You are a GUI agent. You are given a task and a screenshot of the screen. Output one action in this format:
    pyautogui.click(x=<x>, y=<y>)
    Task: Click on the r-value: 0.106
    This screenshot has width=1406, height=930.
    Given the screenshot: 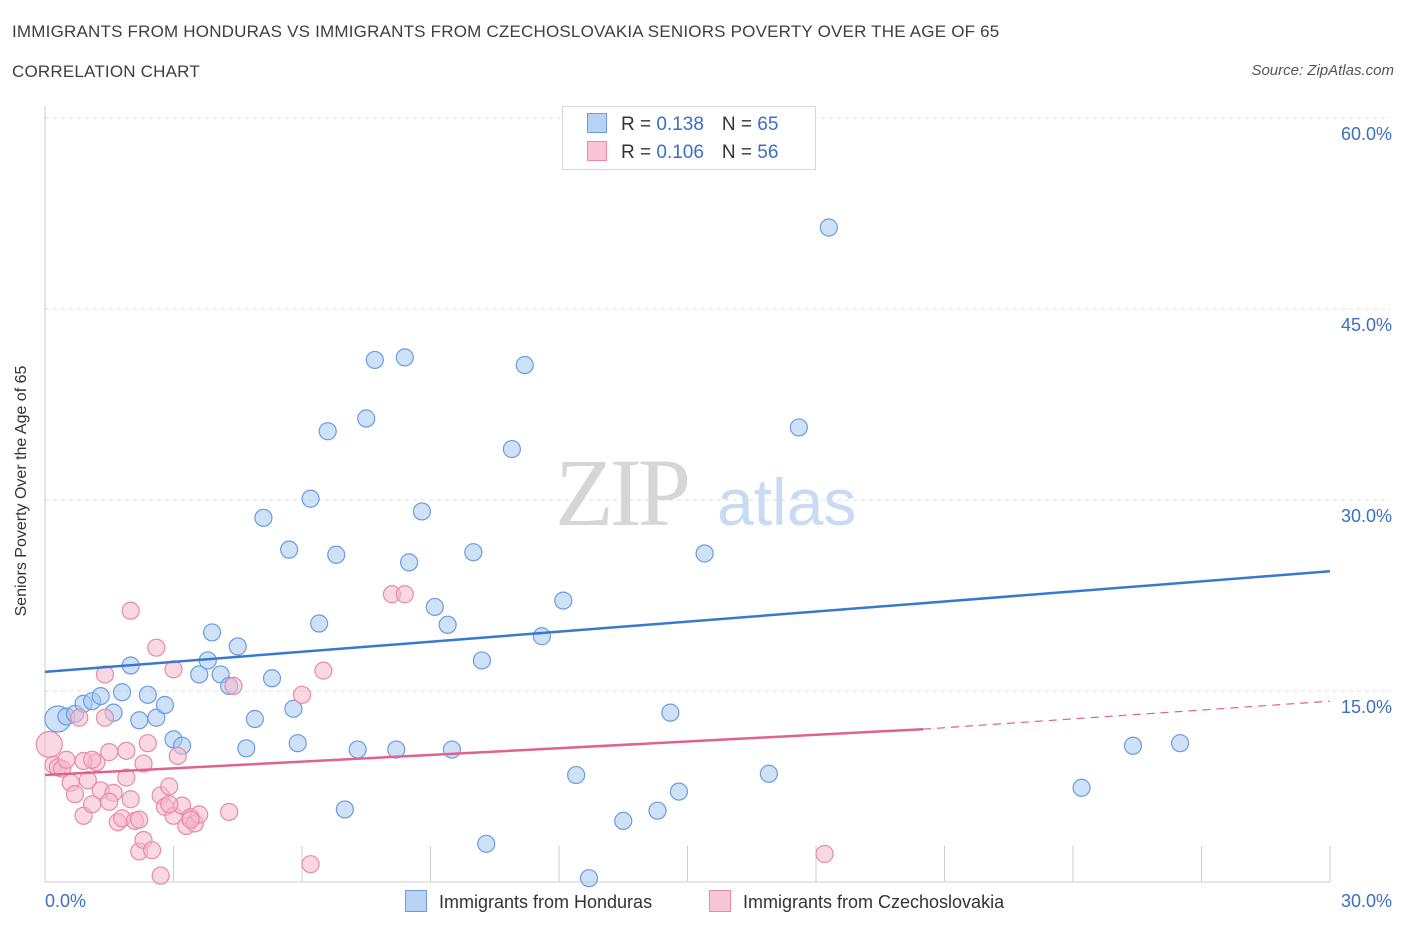 What is the action you would take?
    pyautogui.click(x=680, y=152)
    